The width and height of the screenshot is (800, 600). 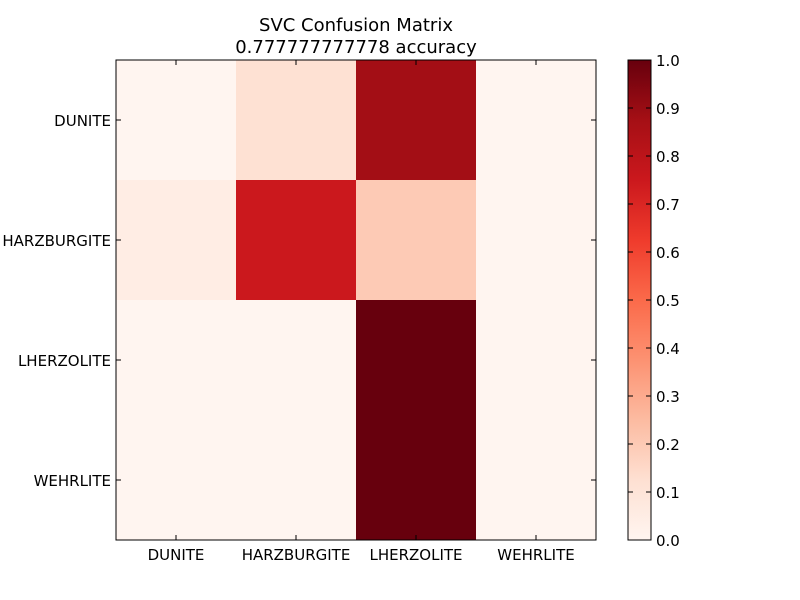 What do you see at coordinates (72, 481) in the screenshot?
I see `y-tick-label: WEHRLITE` at bounding box center [72, 481].